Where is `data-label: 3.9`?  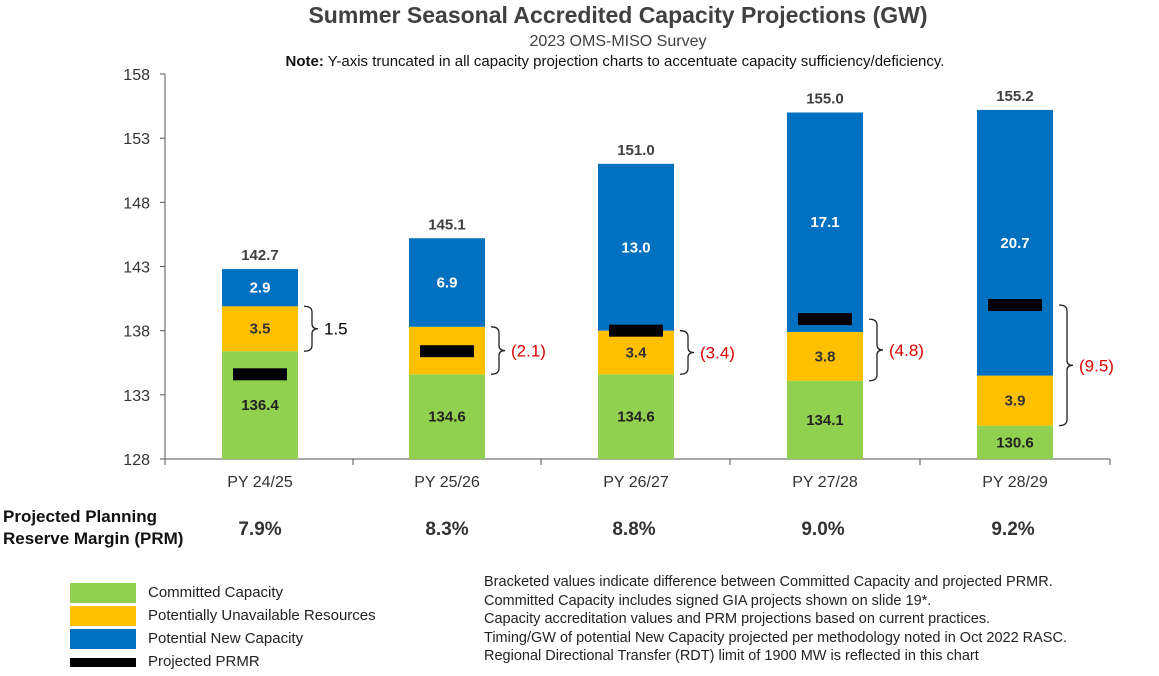 data-label: 3.9 is located at coordinates (1015, 401).